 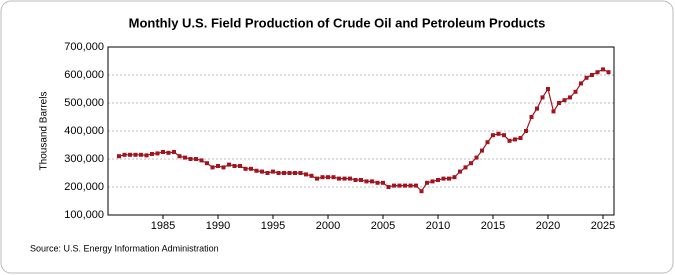 I want to click on y-tick-label: 700,000, so click(x=84, y=47).